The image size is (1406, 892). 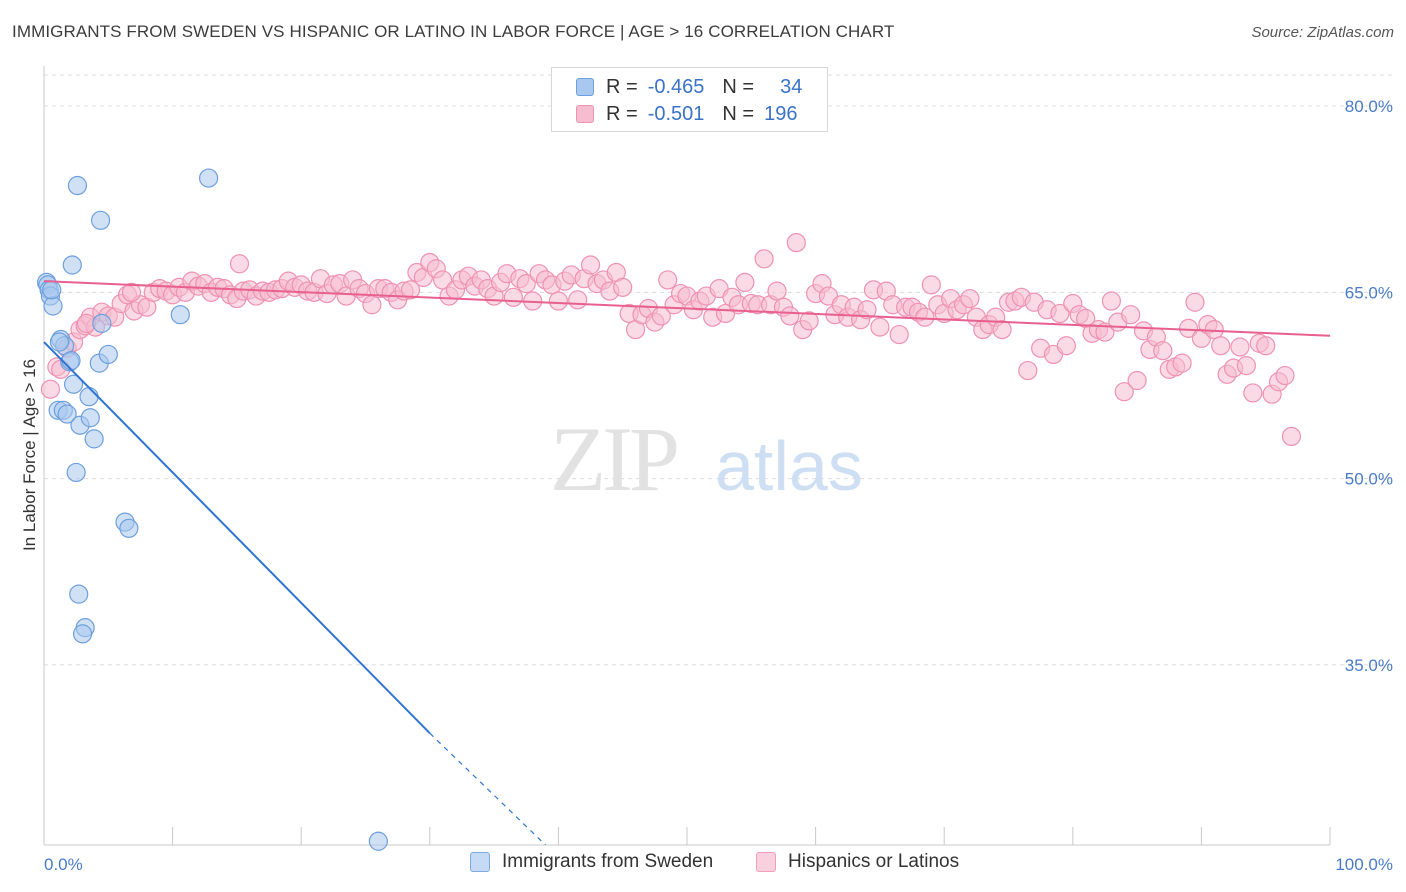 I want to click on x-tick-max: 100.0%, so click(x=1364, y=864).